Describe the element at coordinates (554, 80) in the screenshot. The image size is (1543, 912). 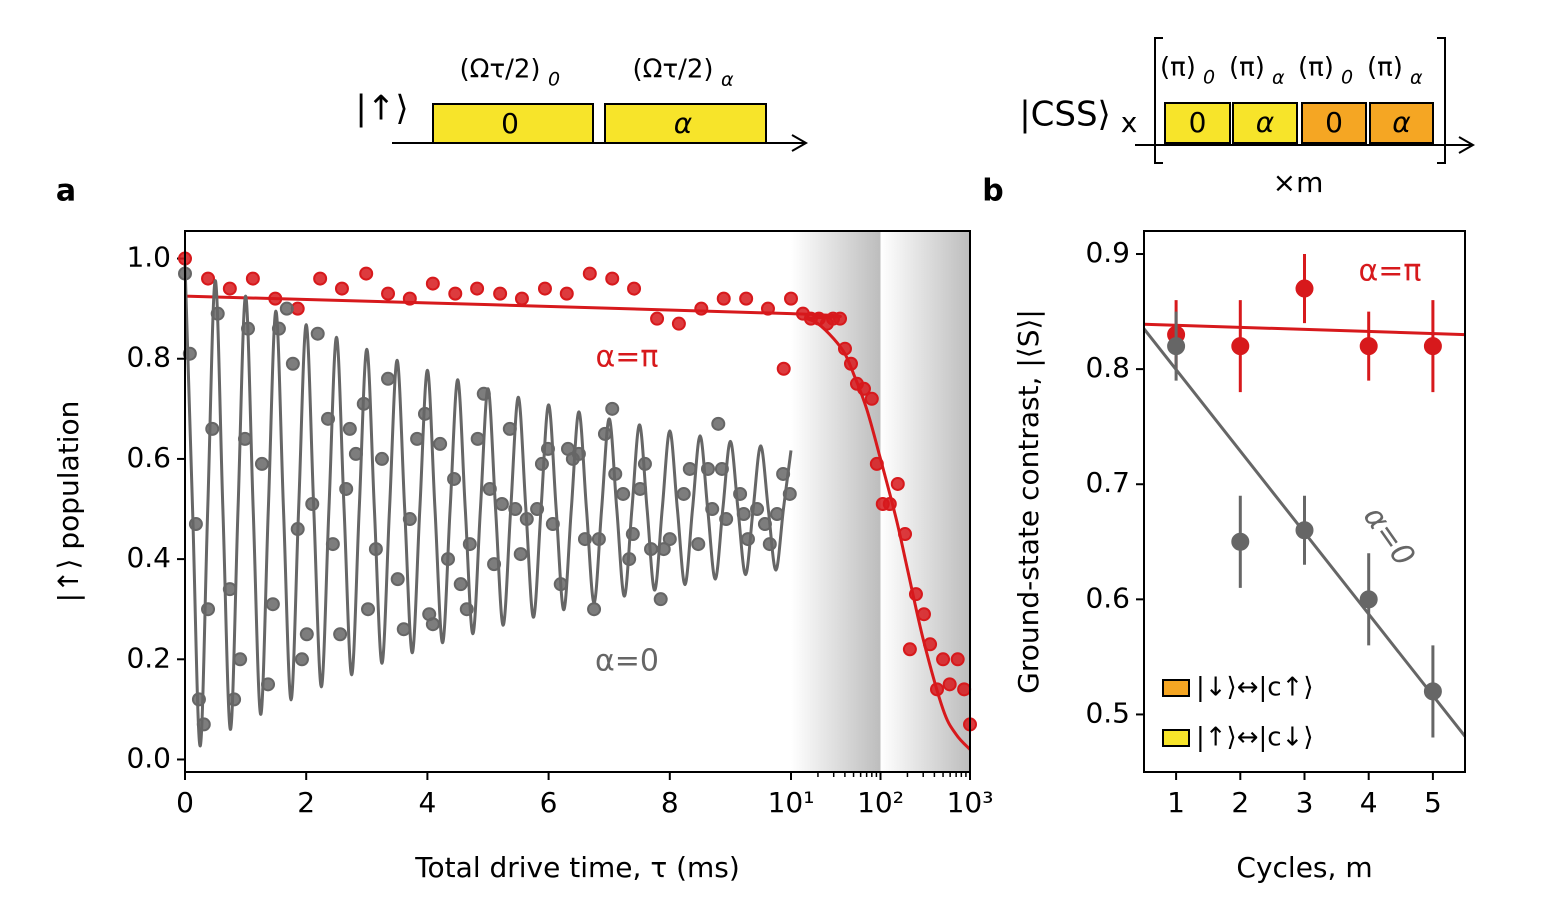
I see `pulse-angle-sub: 0` at that location.